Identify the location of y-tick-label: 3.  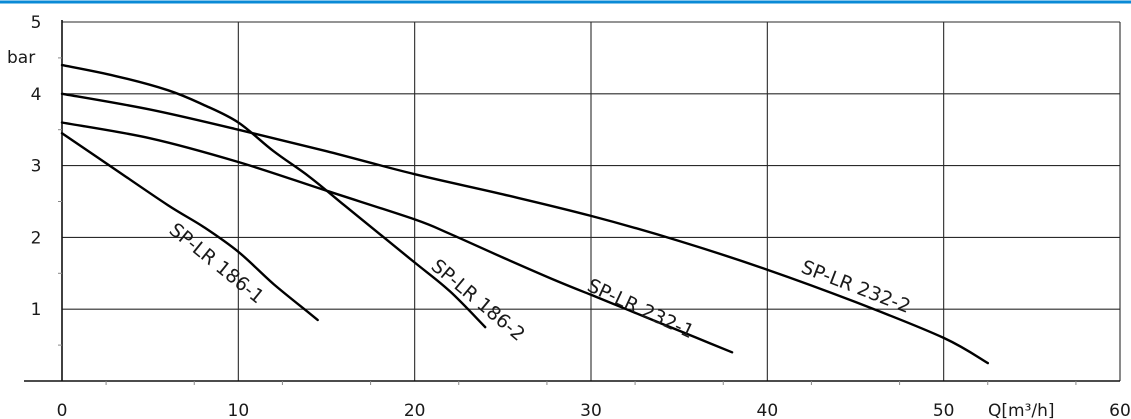
(36, 167).